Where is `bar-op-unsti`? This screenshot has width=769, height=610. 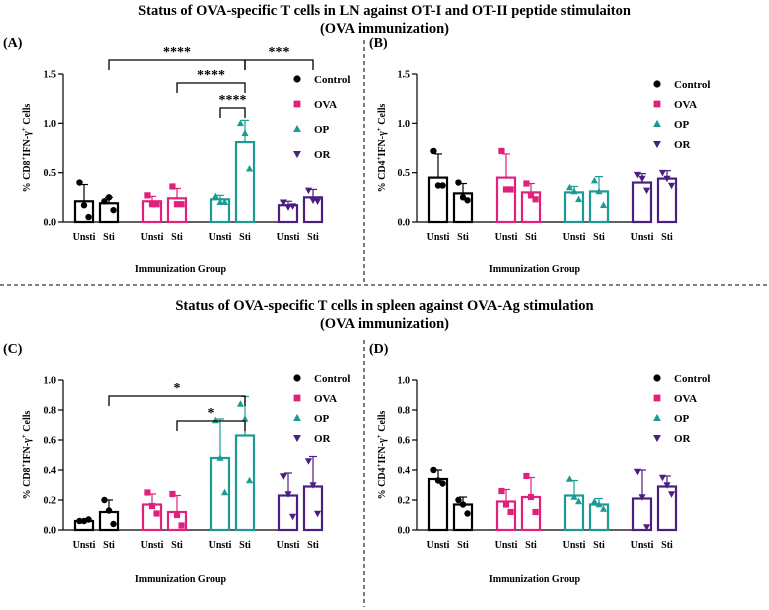 bar-op-unsti is located at coordinates (574, 513).